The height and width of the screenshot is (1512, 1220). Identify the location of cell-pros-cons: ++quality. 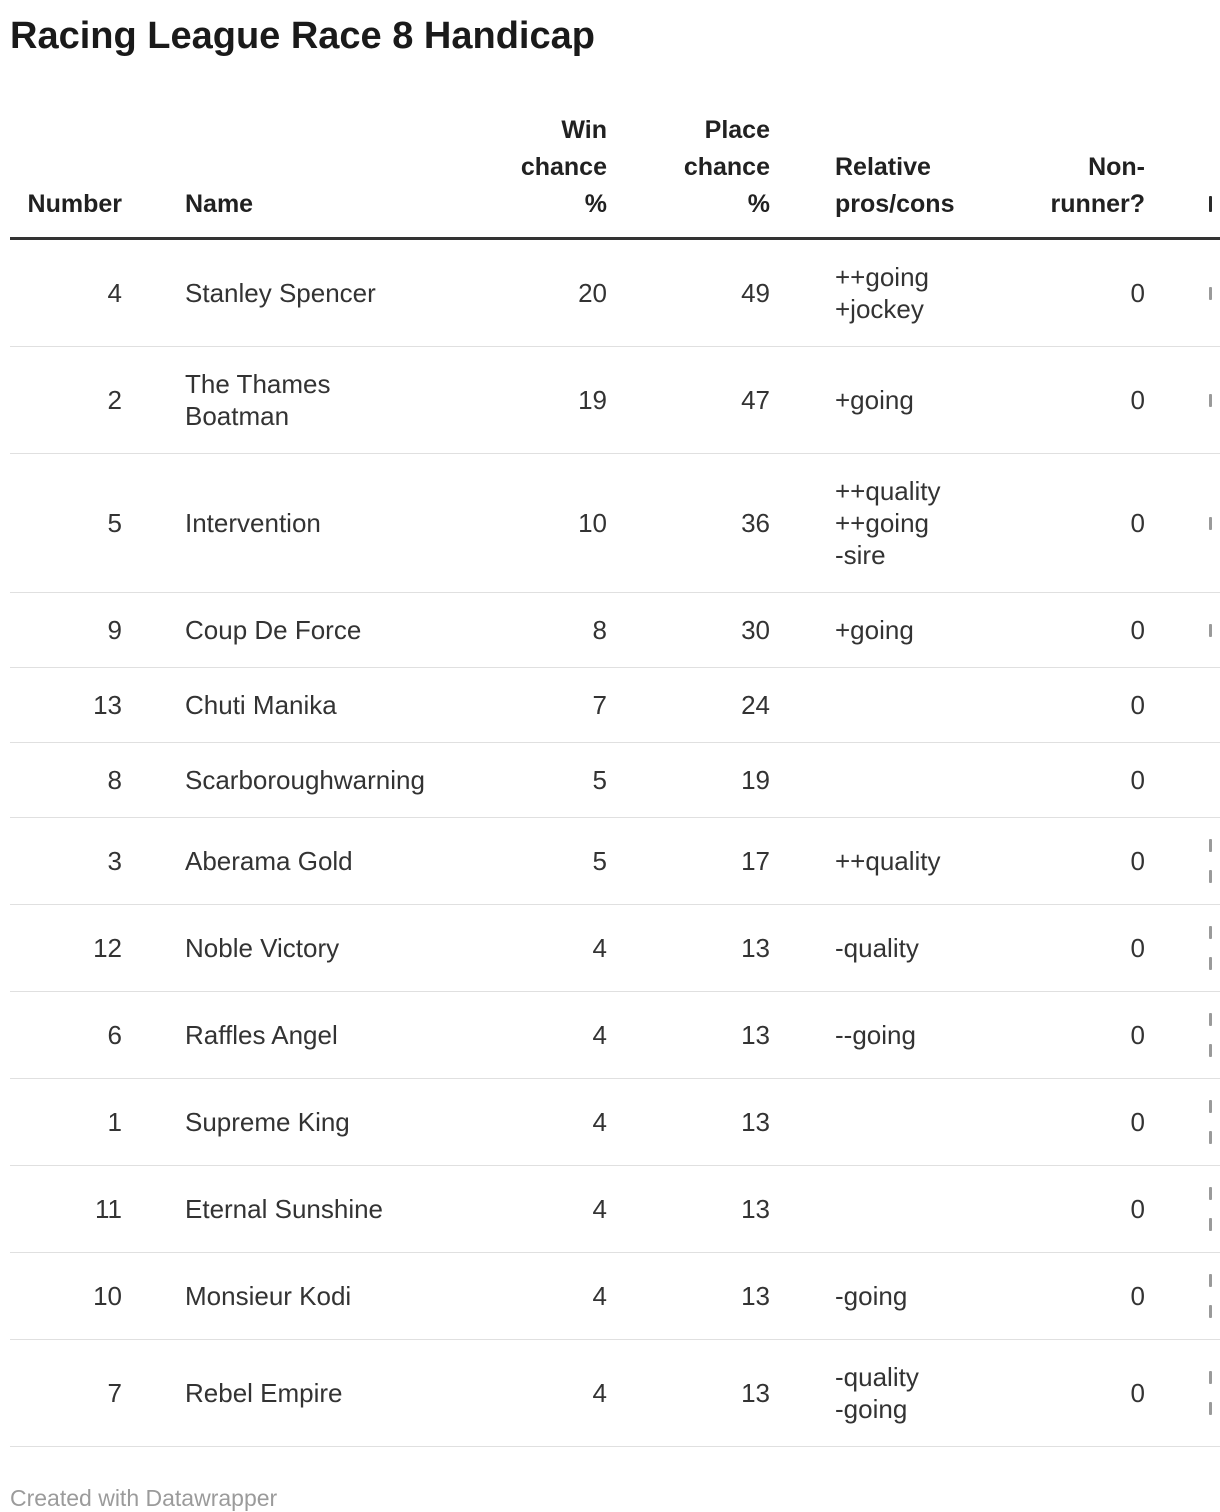
(888, 861).